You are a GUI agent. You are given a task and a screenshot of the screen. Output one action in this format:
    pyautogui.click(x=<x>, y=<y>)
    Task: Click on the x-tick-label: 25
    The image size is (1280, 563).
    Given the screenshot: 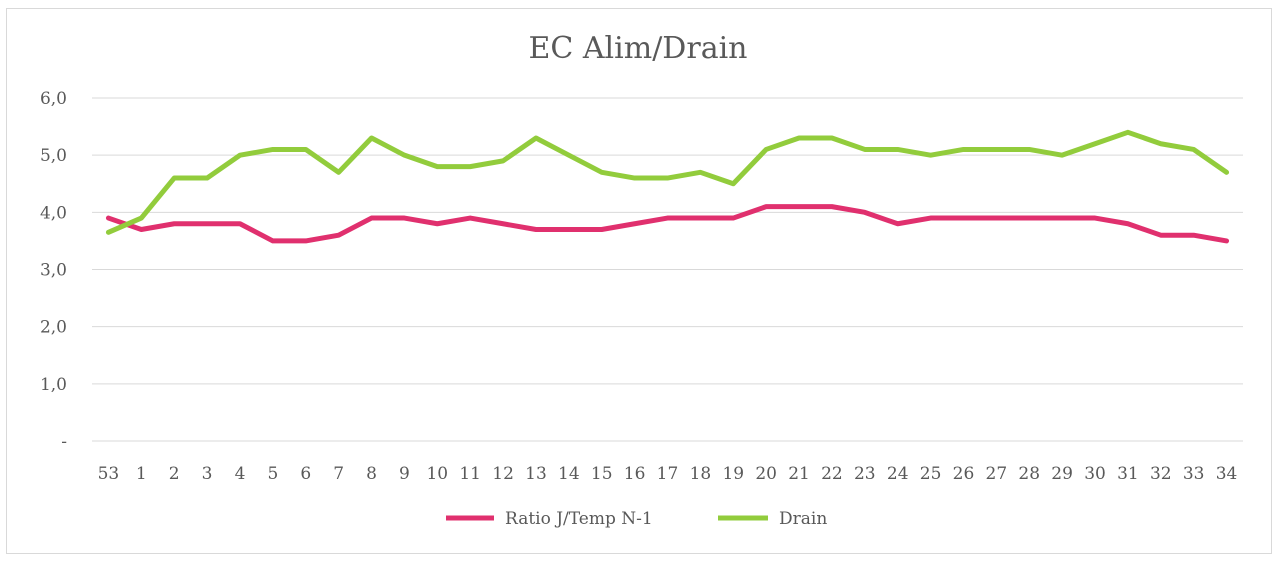 What is the action you would take?
    pyautogui.click(x=931, y=474)
    